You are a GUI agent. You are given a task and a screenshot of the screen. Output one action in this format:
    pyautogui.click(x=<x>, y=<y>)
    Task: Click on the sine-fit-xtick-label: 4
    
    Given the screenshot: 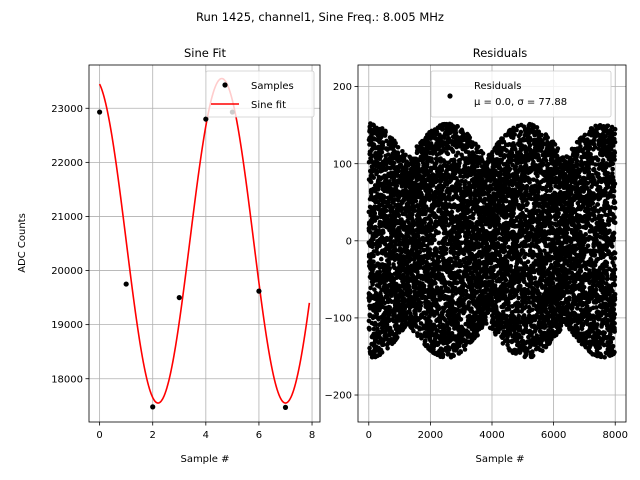 What is the action you would take?
    pyautogui.click(x=206, y=435)
    